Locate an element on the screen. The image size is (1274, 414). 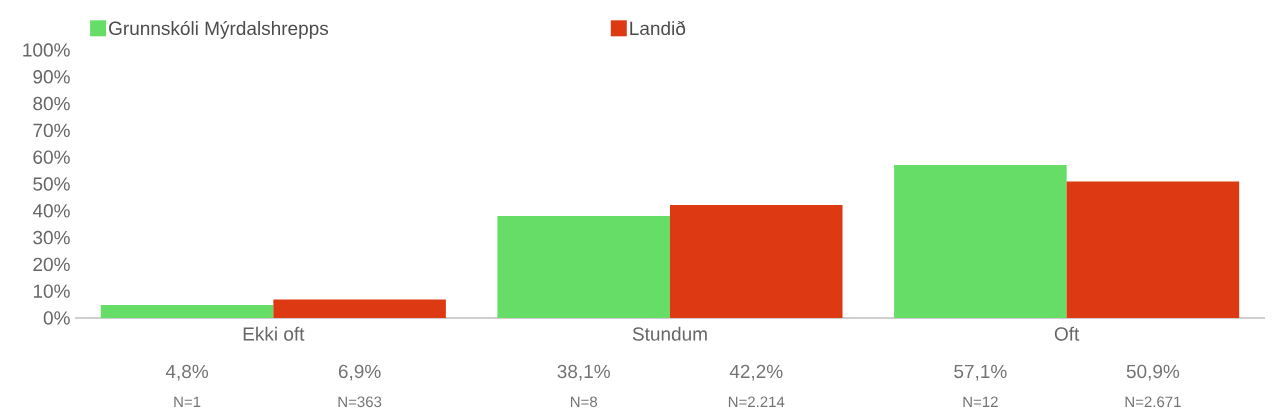
data-label: 57,1% is located at coordinates (980, 372).